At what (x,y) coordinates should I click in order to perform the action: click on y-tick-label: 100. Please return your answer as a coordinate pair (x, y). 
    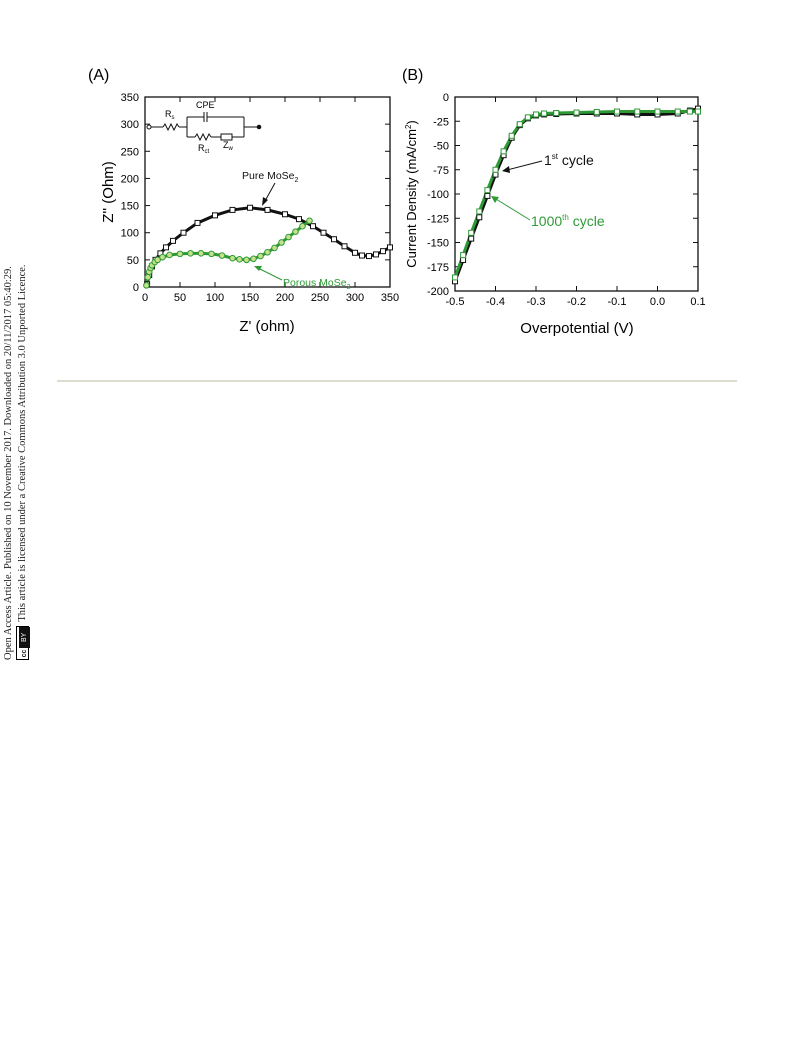
    Looking at the image, I should click on (130, 234).